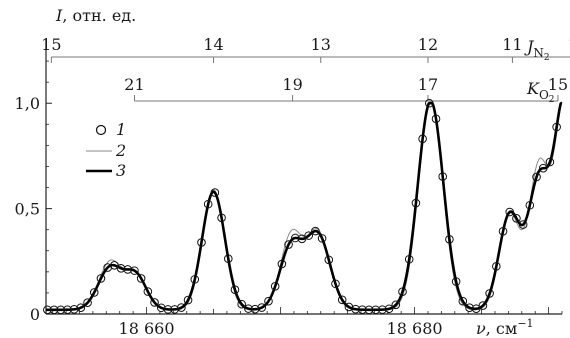 The width and height of the screenshot is (570, 338). What do you see at coordinates (120, 150) in the screenshot?
I see `legend-label-2: 2` at bounding box center [120, 150].